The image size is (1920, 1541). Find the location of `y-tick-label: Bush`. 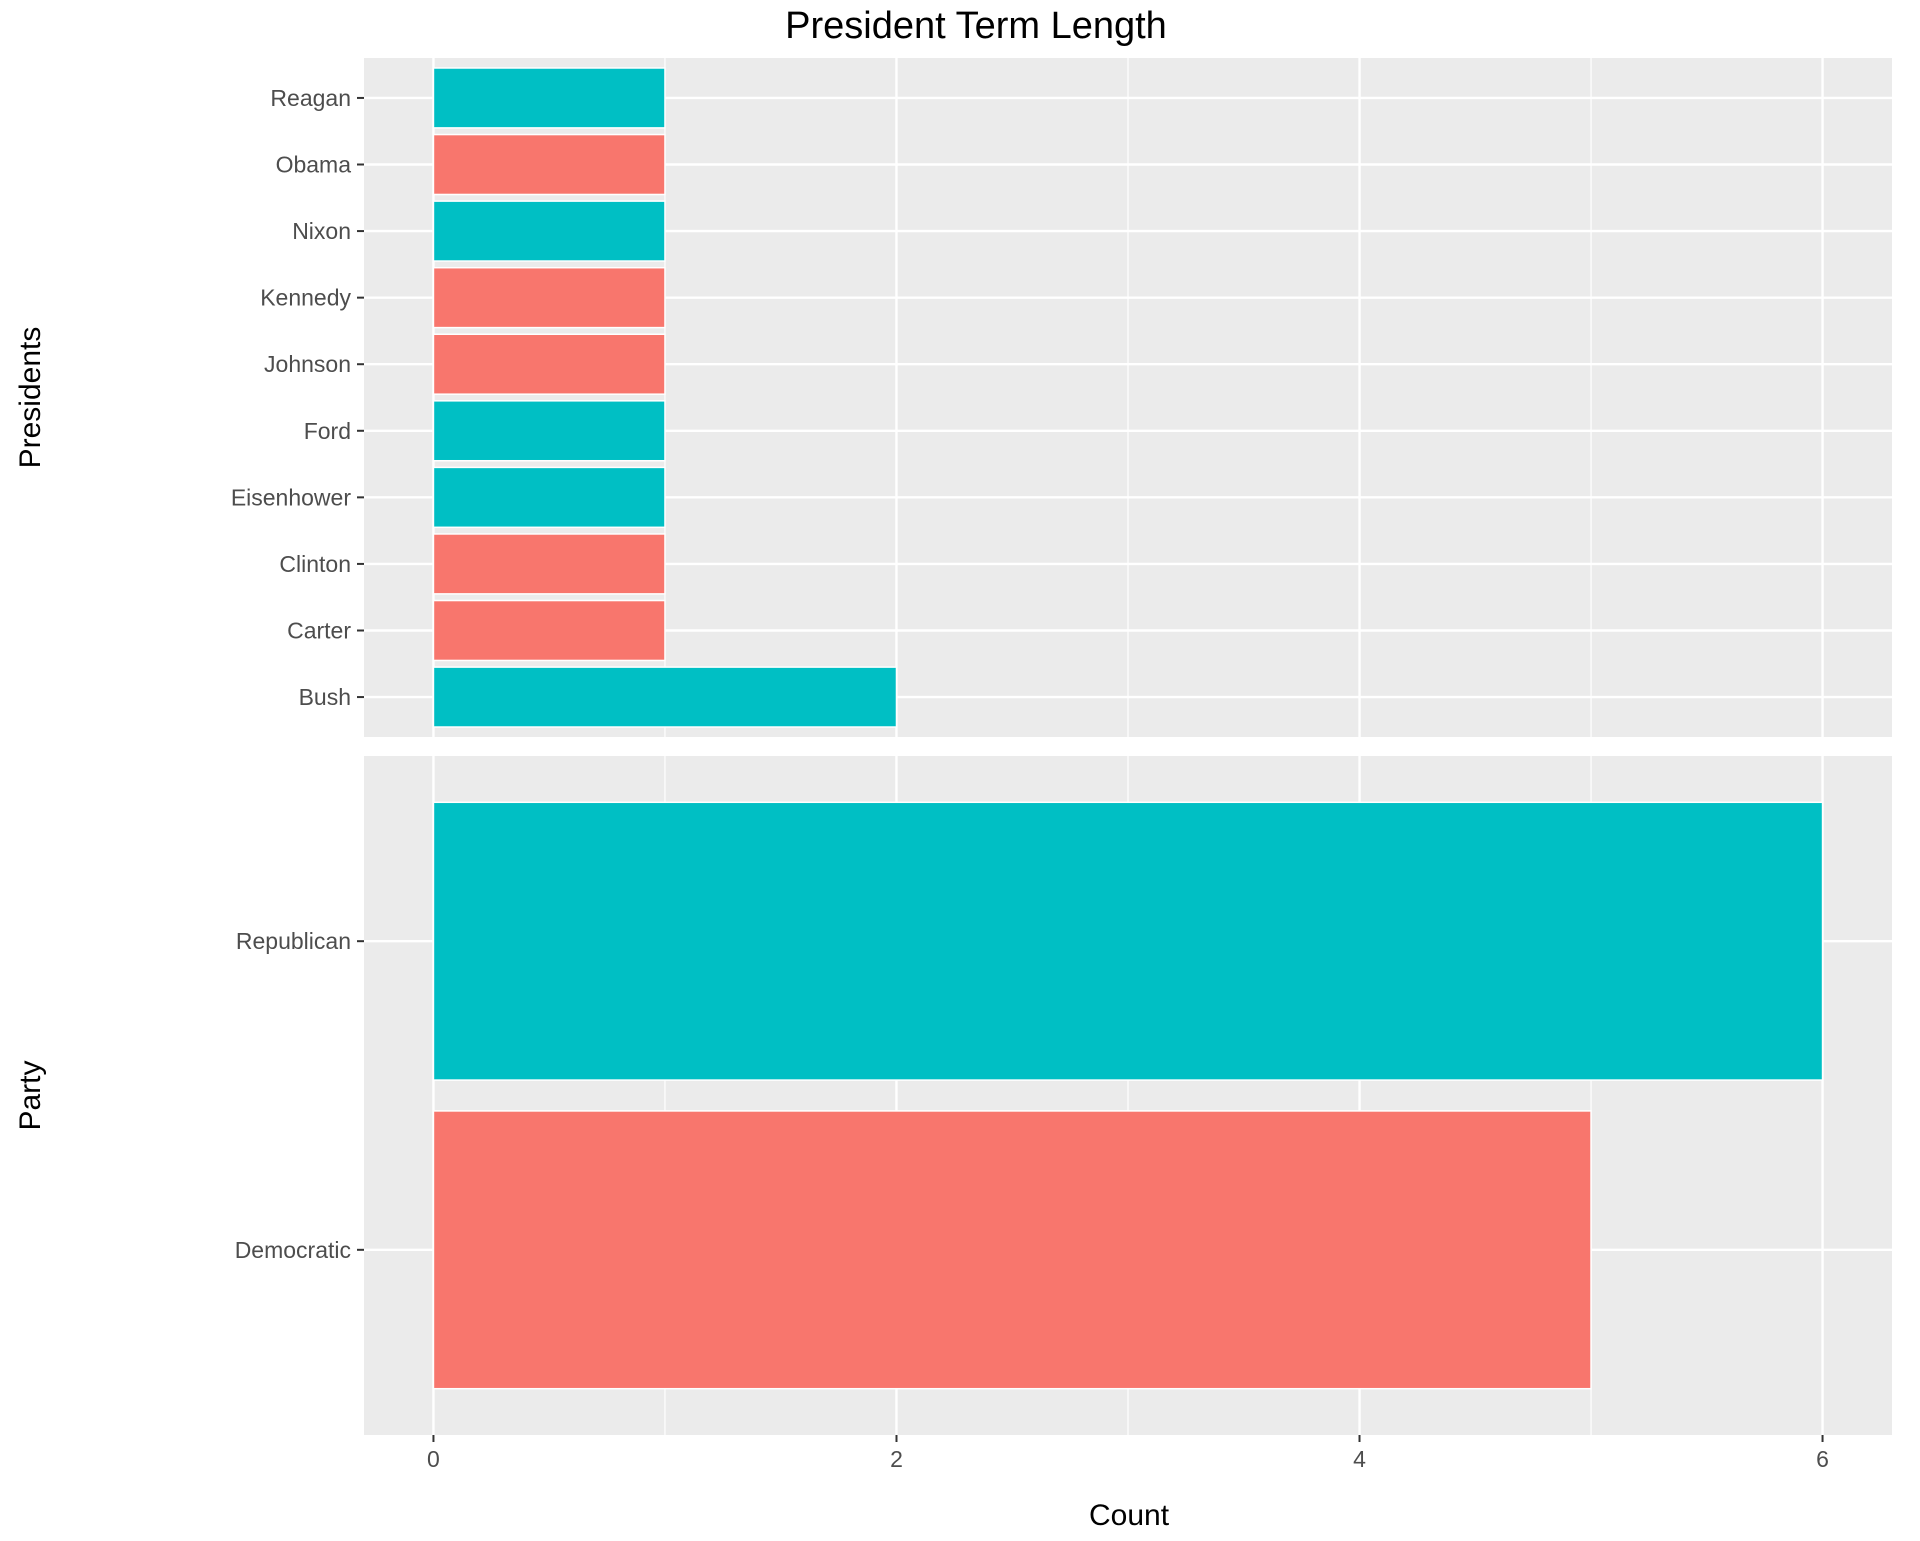

y-tick-label: Bush is located at coordinates (325, 697).